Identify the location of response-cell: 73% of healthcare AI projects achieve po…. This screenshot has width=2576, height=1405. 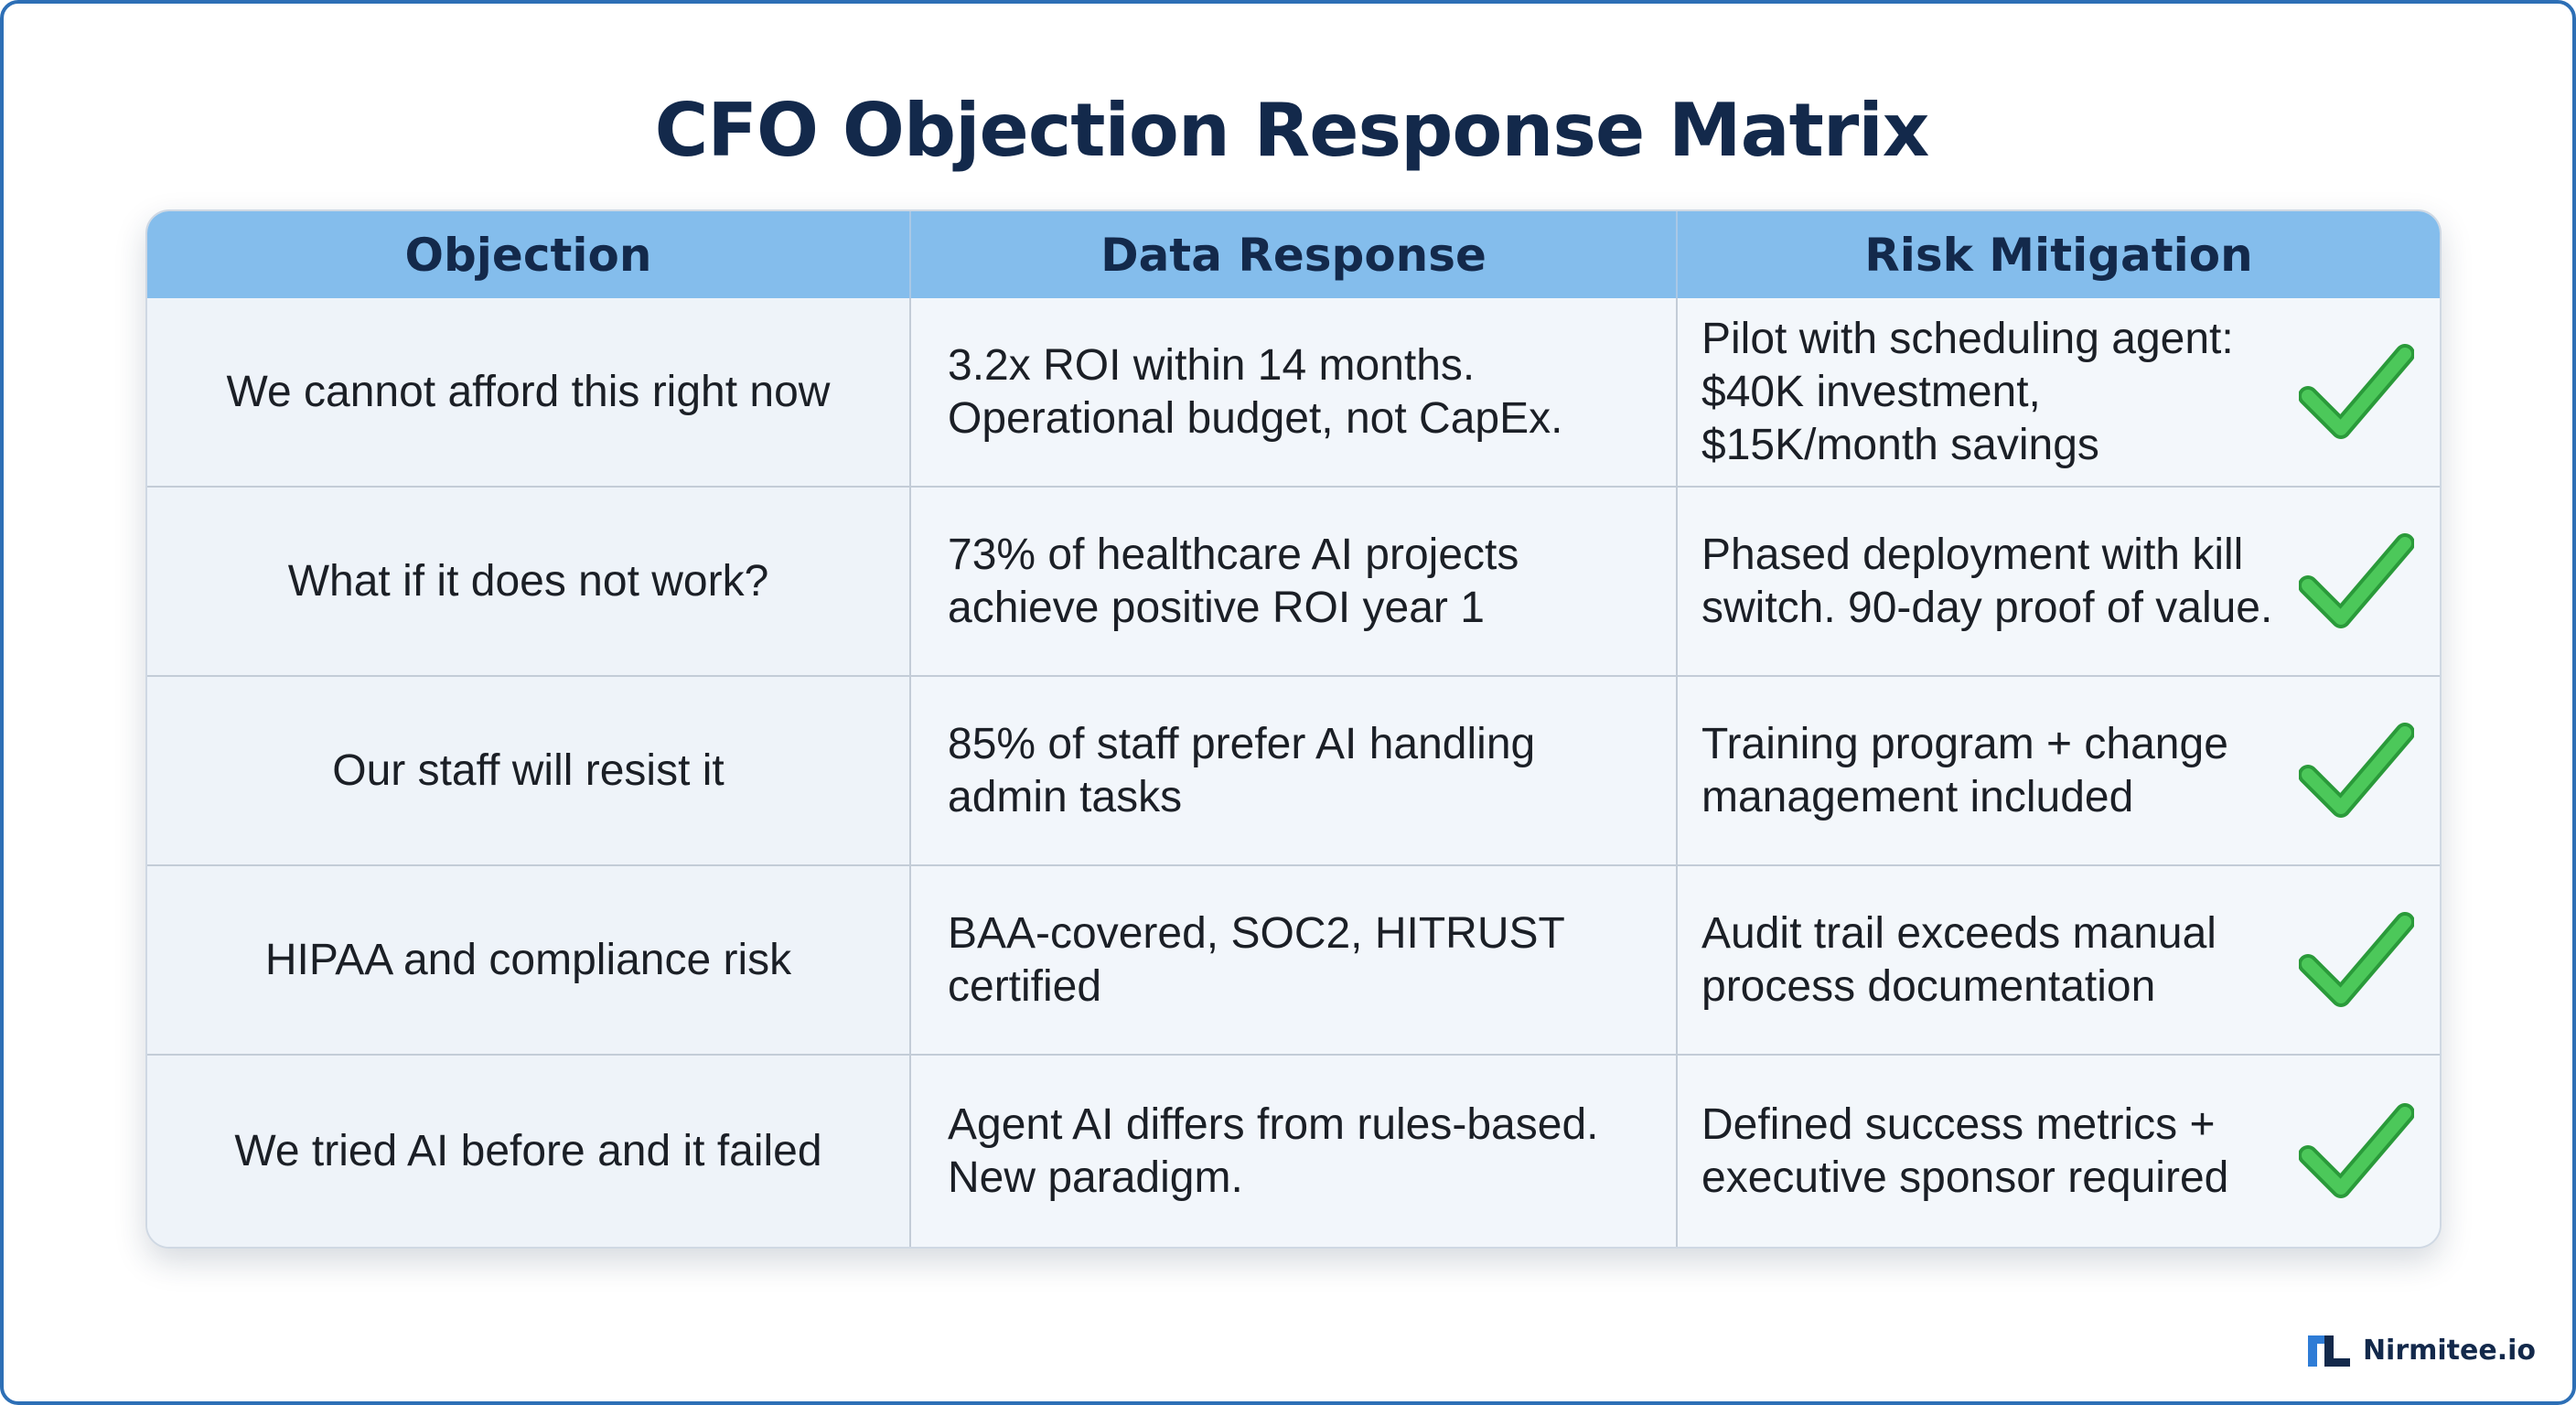
(1294, 581).